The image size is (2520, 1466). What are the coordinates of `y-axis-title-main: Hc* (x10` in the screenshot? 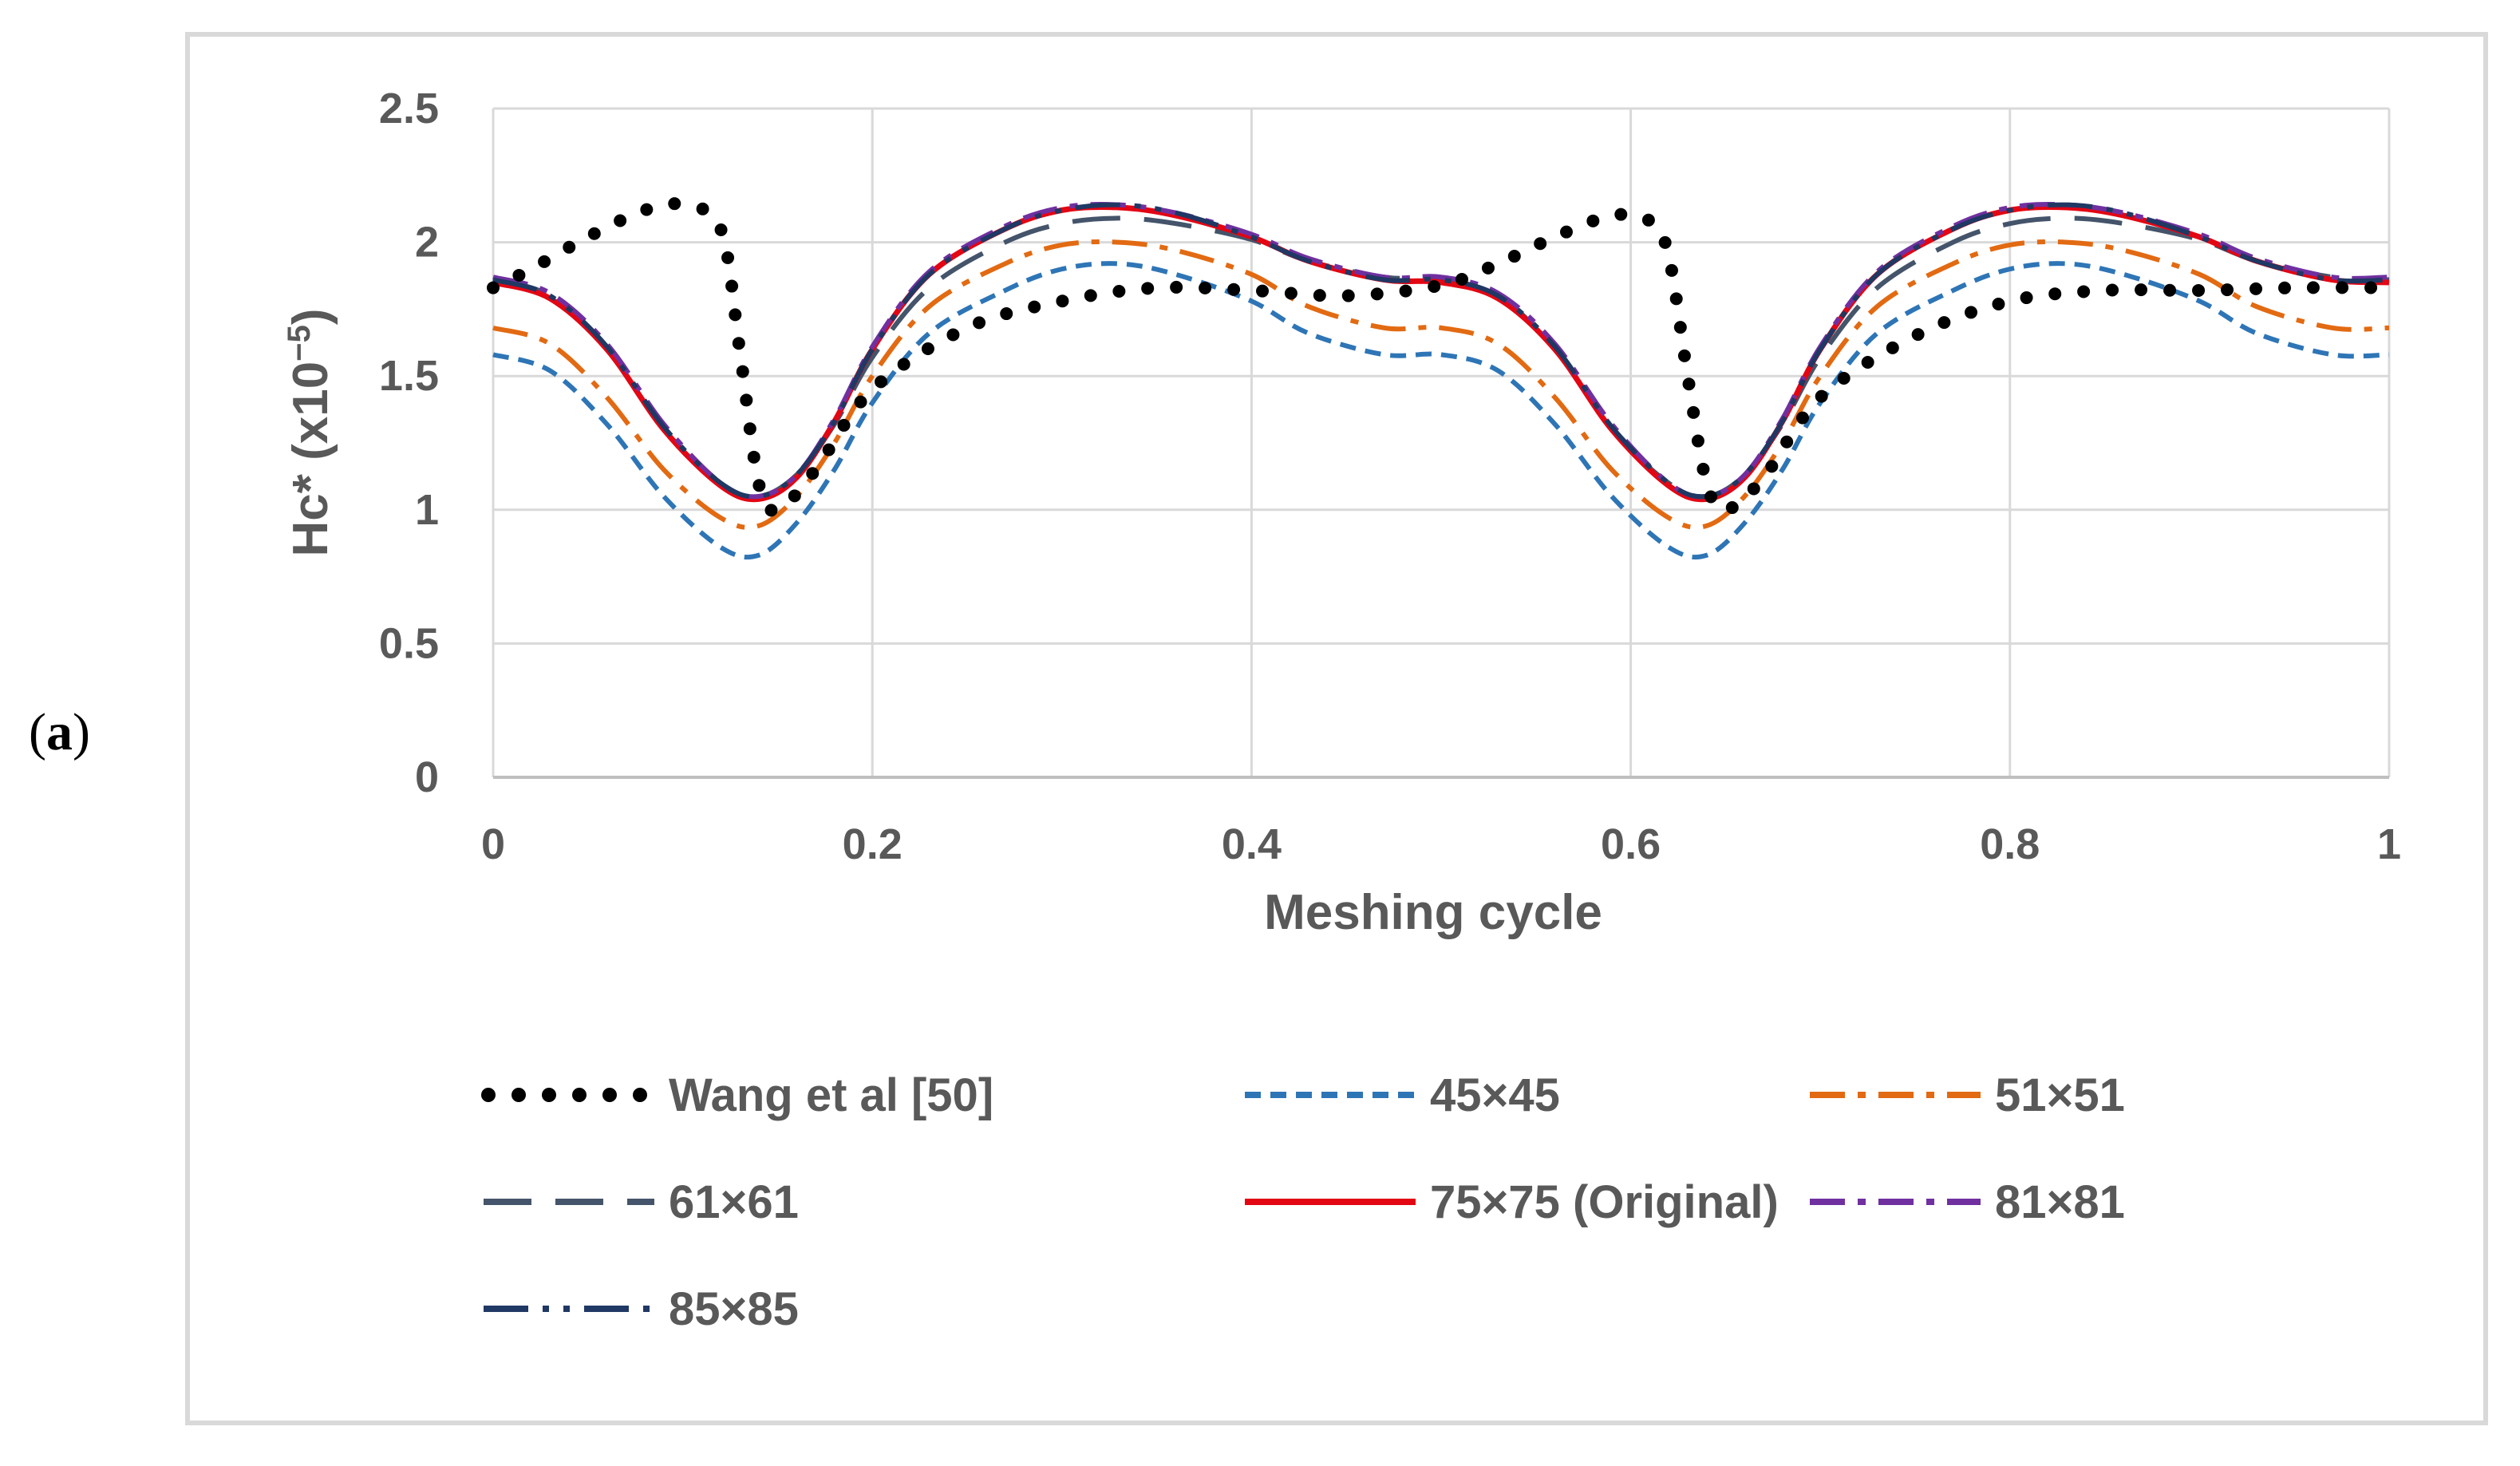 It's located at (310, 460).